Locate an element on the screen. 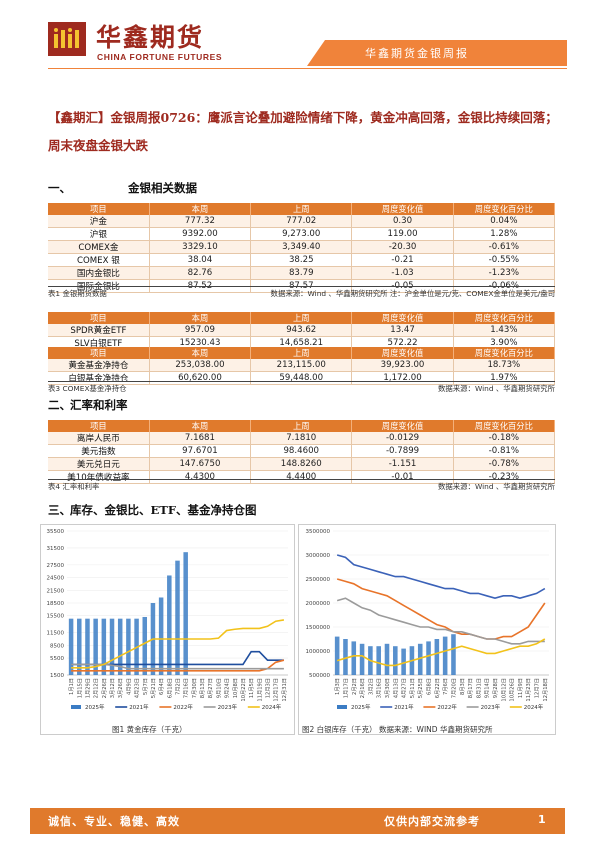 The height and width of the screenshot is (842, 595). x-tick-label: 5月21日 is located at coordinates (153, 688).